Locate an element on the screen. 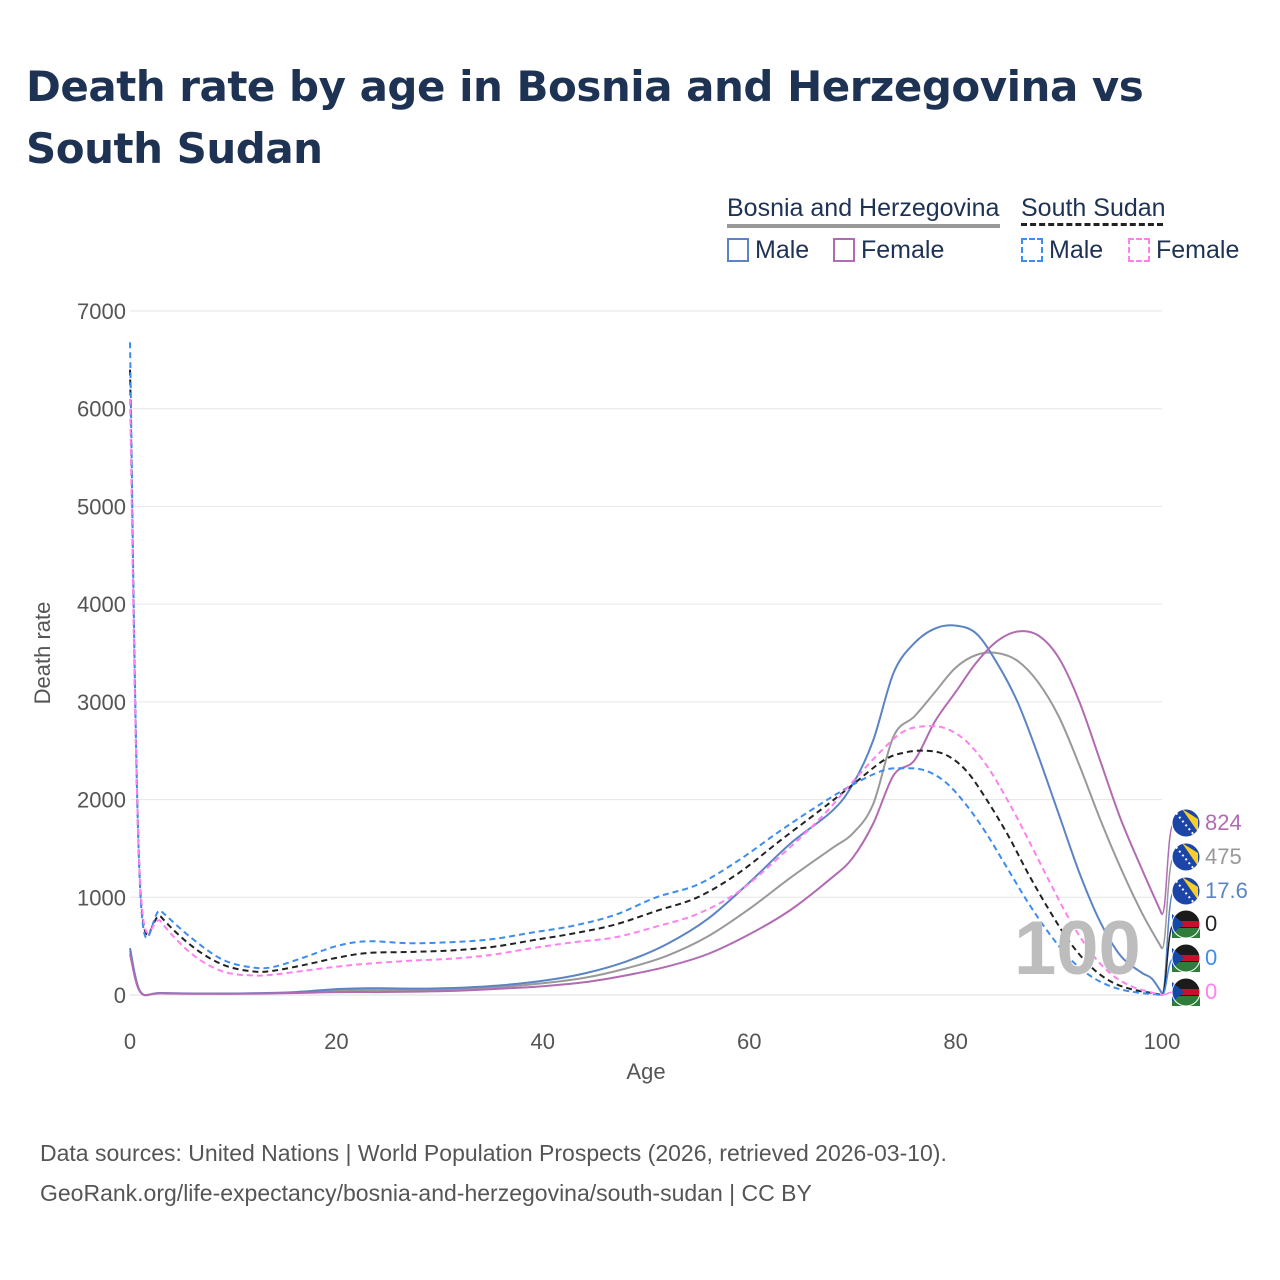 The width and height of the screenshot is (1280, 1280). legend-group-south-sudan-line is located at coordinates (1092, 224).